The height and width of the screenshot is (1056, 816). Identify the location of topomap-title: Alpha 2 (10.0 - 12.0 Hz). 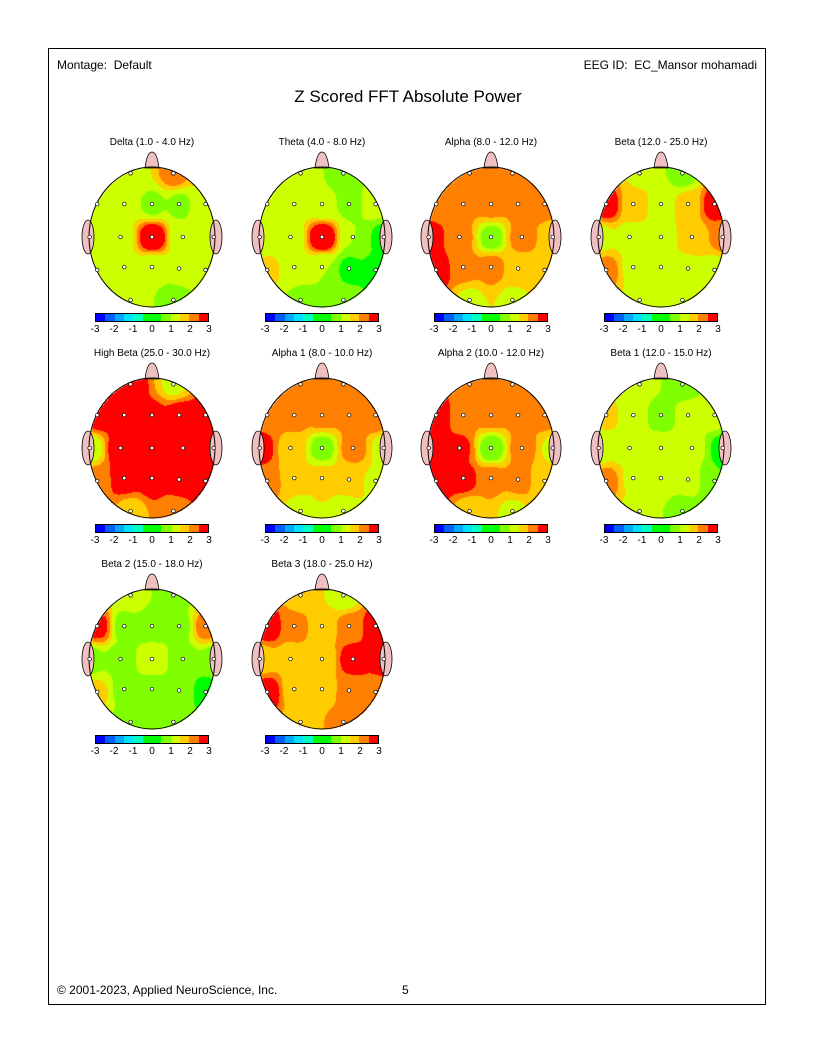
(491, 353).